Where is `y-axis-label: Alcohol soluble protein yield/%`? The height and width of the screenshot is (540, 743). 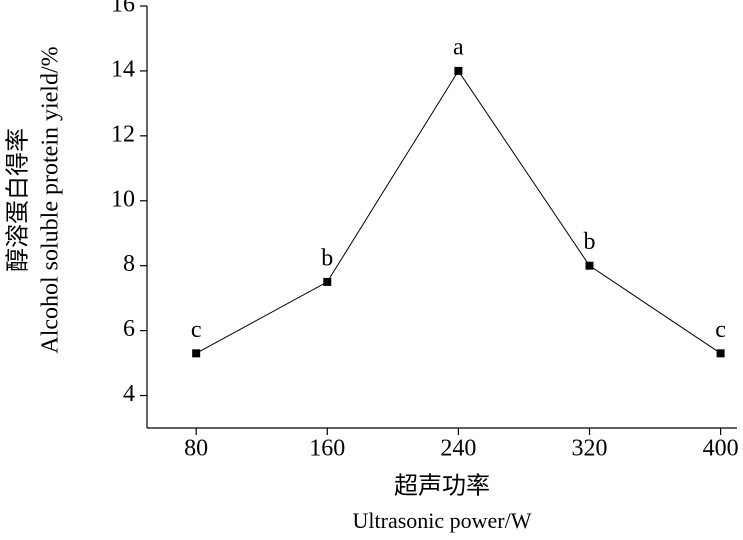
y-axis-label: Alcohol soluble protein yield/% is located at coordinates (51, 199).